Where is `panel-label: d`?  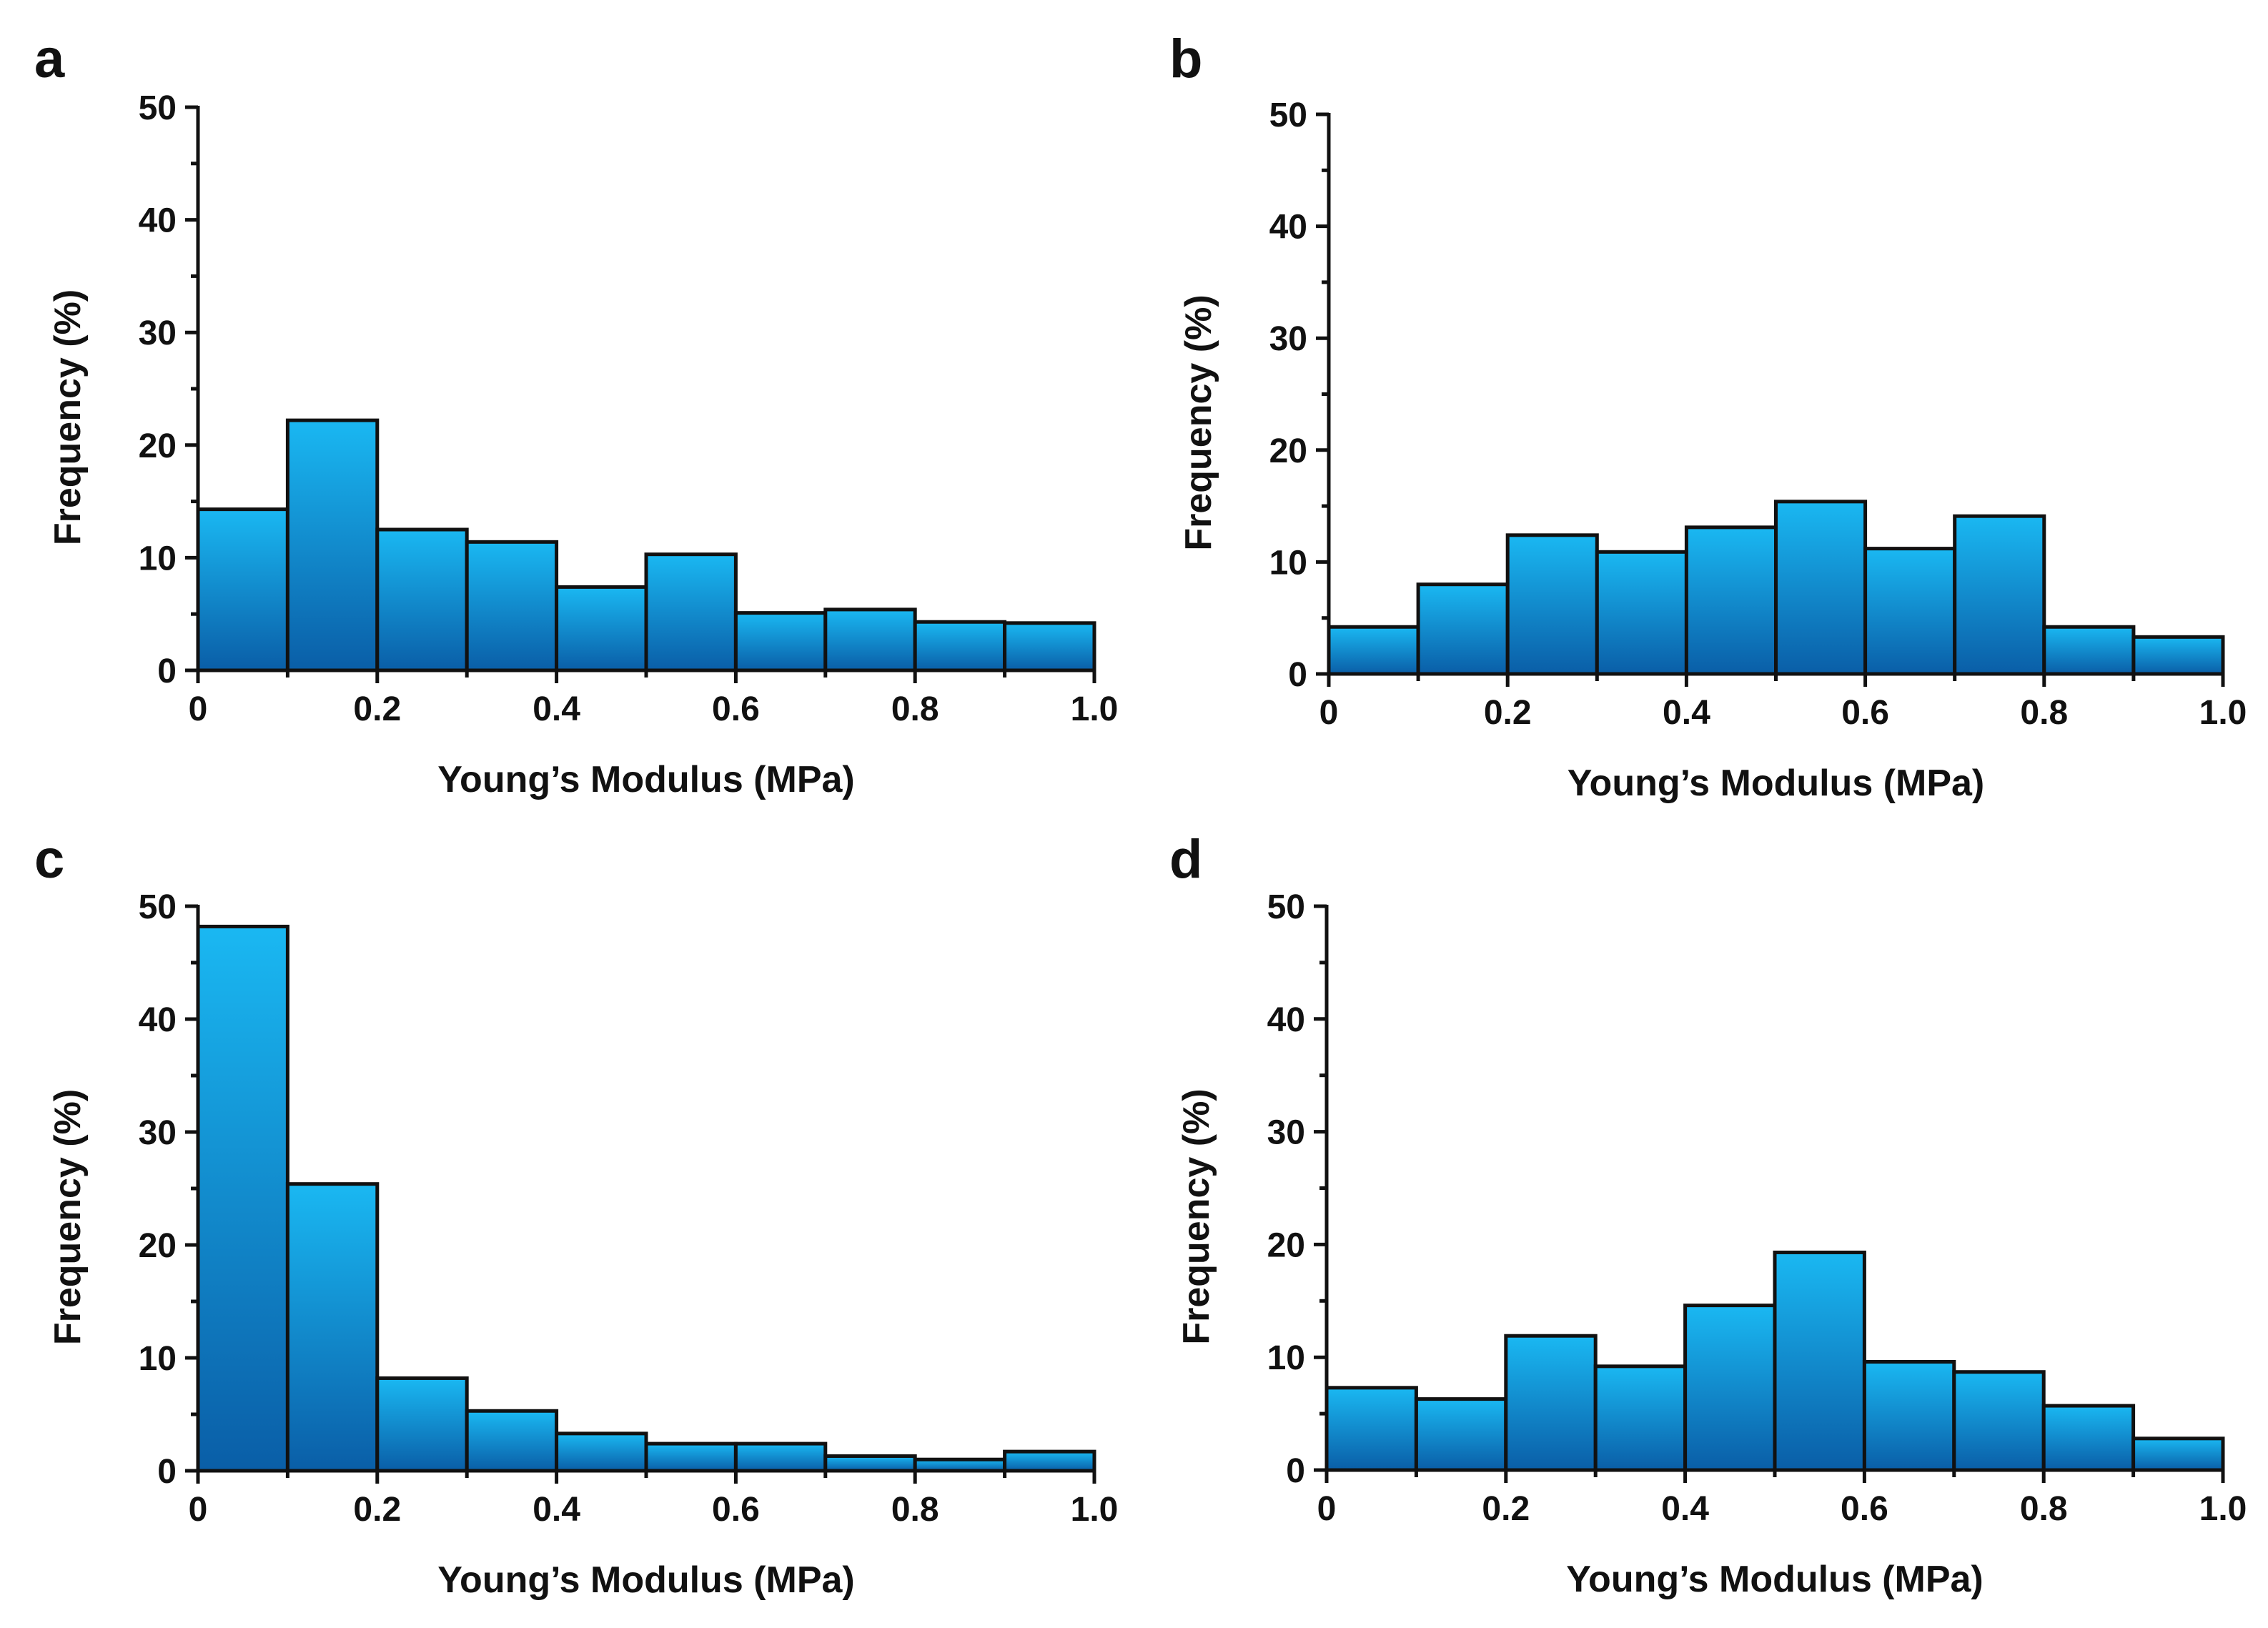
panel-label: d is located at coordinates (1185, 859).